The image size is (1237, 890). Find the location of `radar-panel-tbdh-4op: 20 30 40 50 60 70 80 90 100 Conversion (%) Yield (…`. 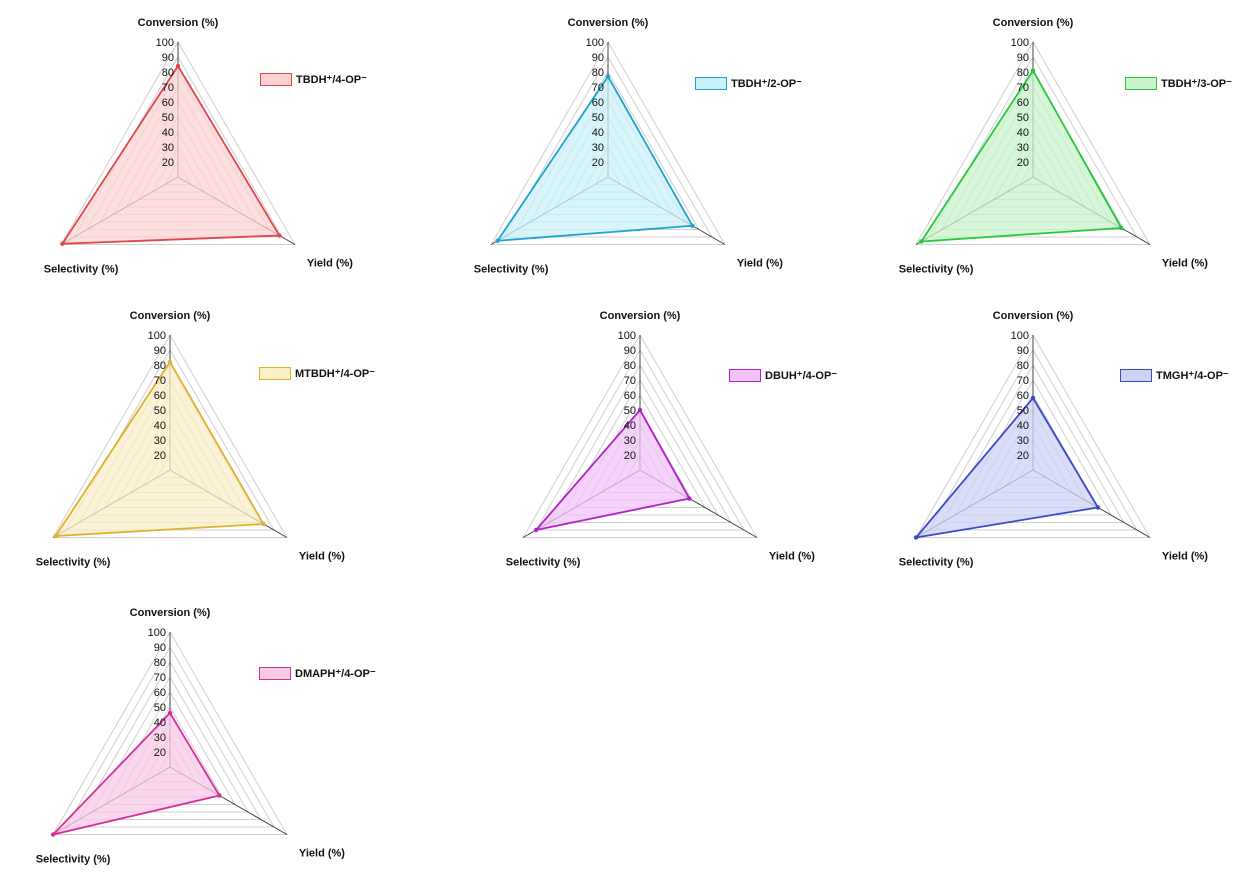

radar-panel-tbdh-4op: 20 30 40 50 60 70 80 90 100 Conversion (%) Yield (… is located at coordinates (220, 155).